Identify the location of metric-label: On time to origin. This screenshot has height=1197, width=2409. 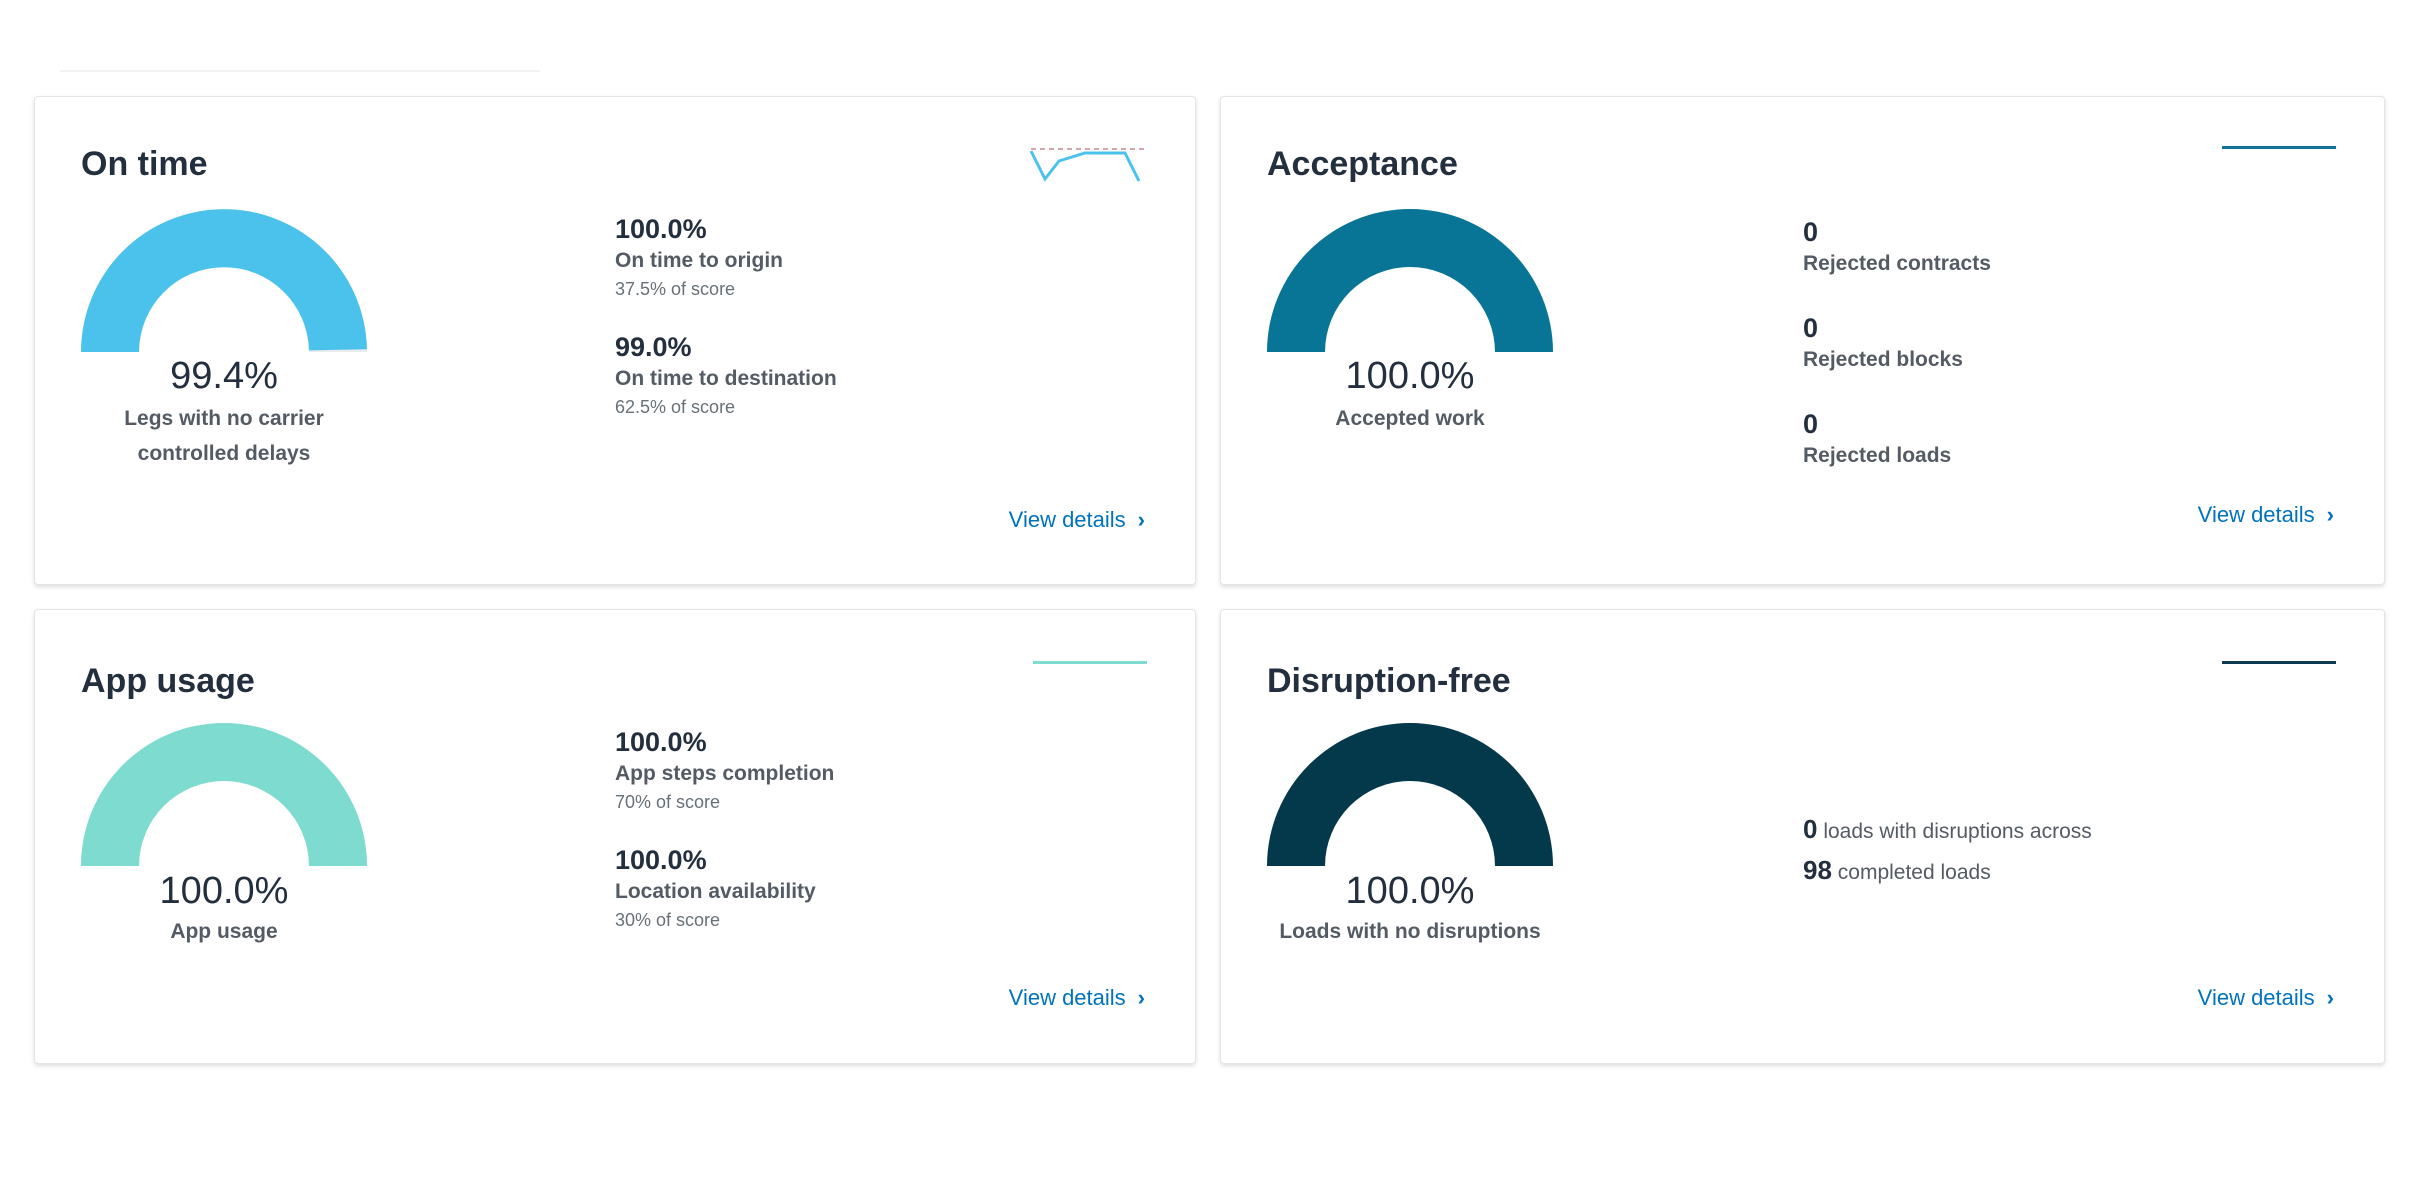
(699, 260).